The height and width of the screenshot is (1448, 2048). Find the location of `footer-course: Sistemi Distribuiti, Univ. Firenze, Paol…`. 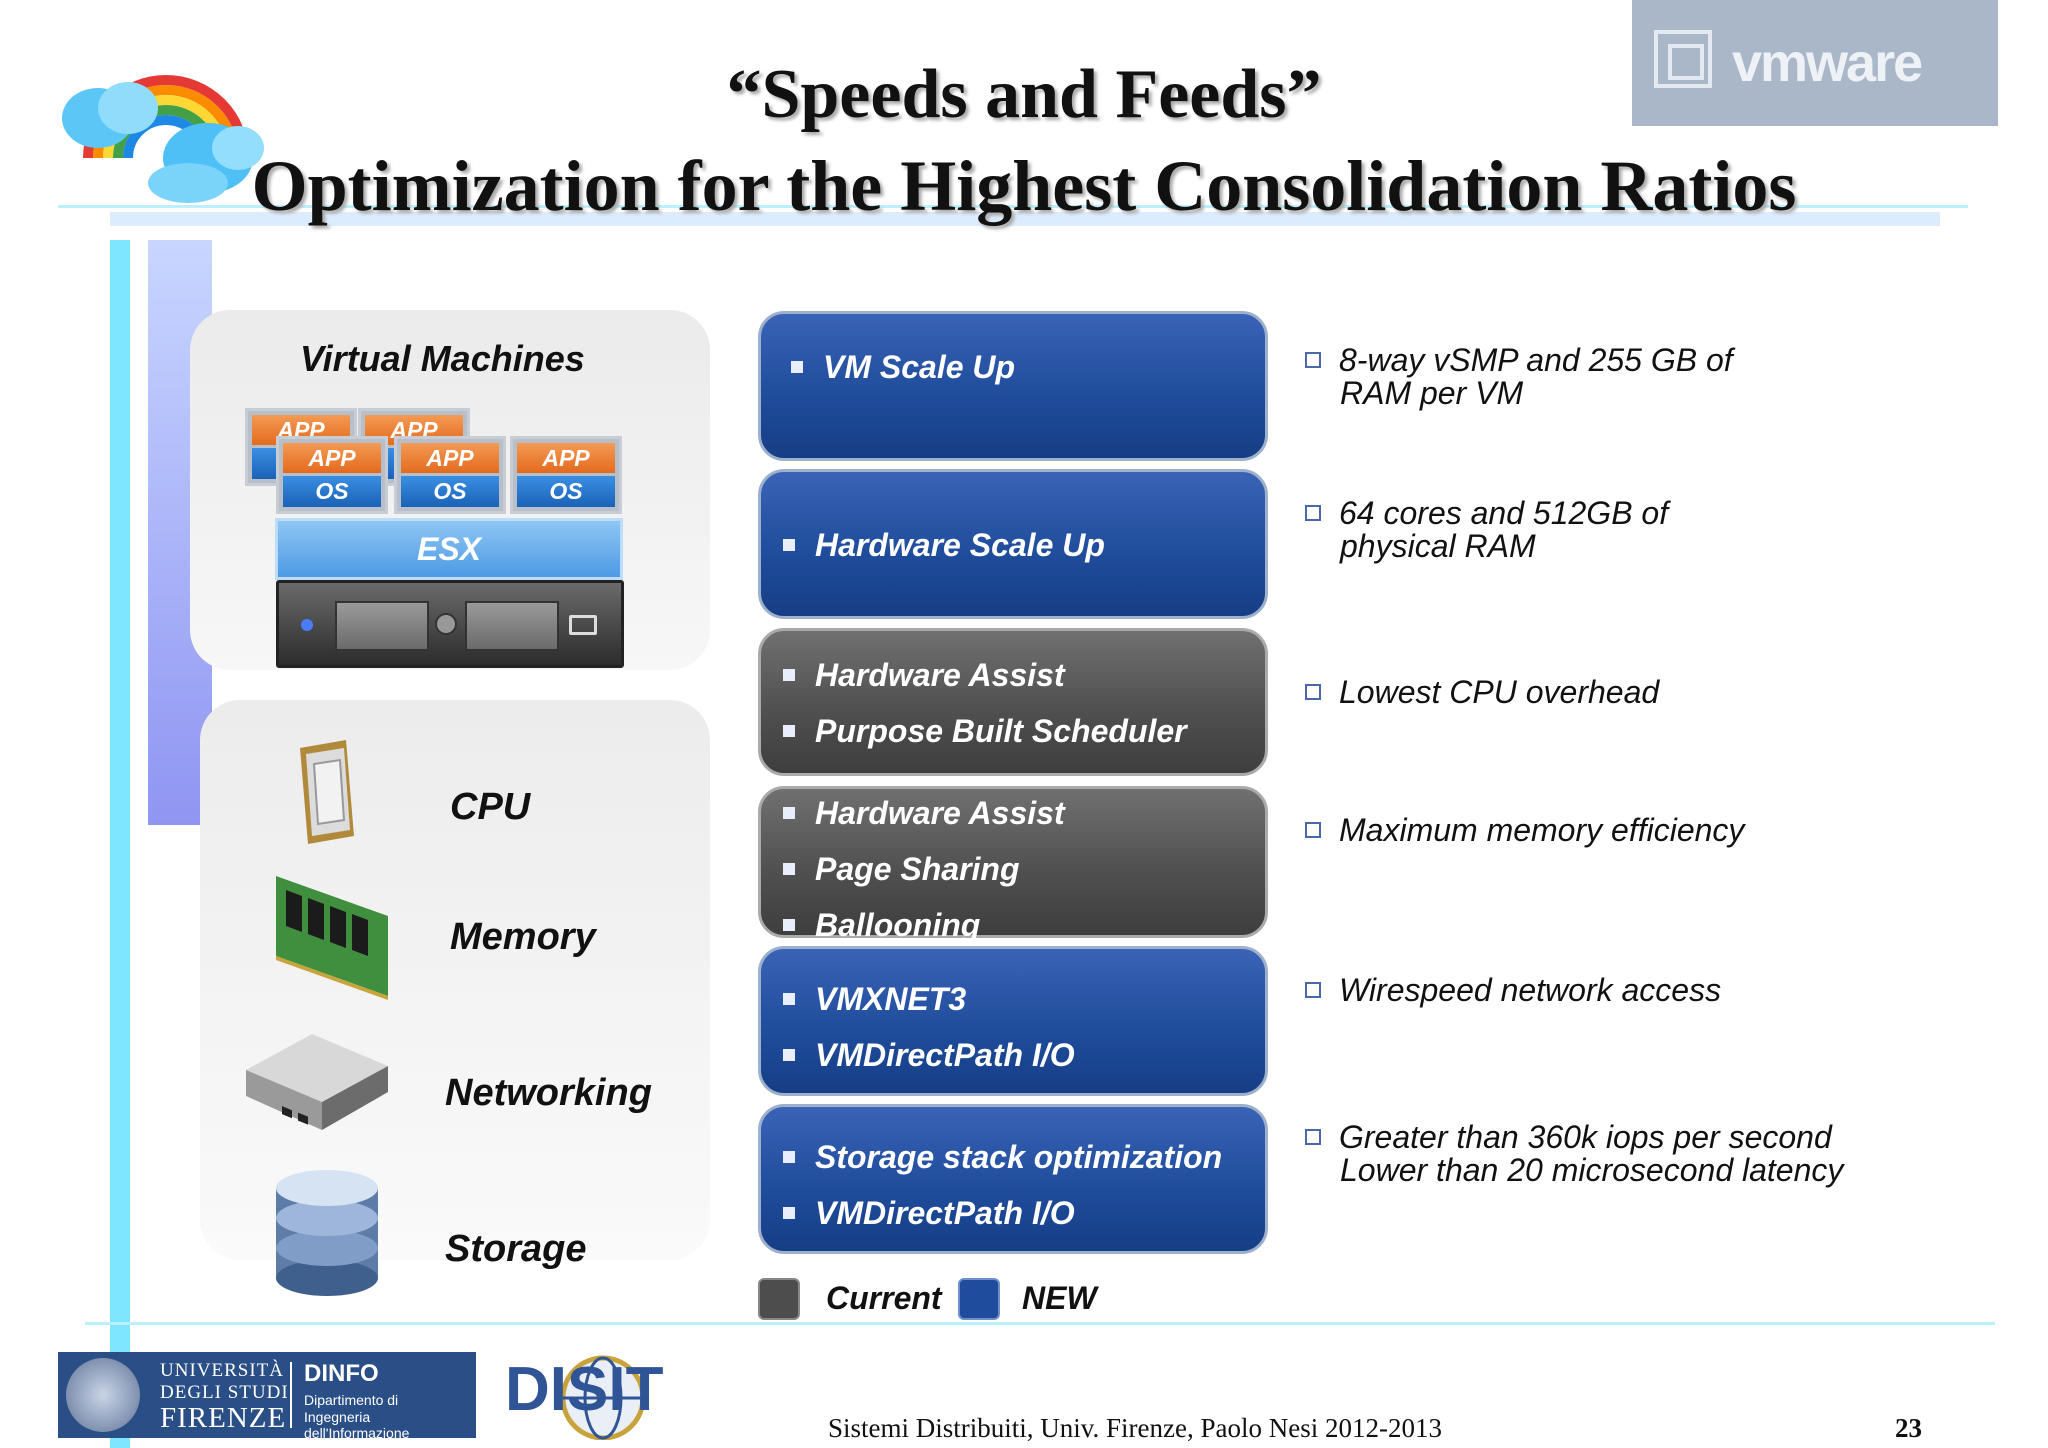

footer-course: Sistemi Distribuiti, Univ. Firenze, Paol… is located at coordinates (1135, 1428).